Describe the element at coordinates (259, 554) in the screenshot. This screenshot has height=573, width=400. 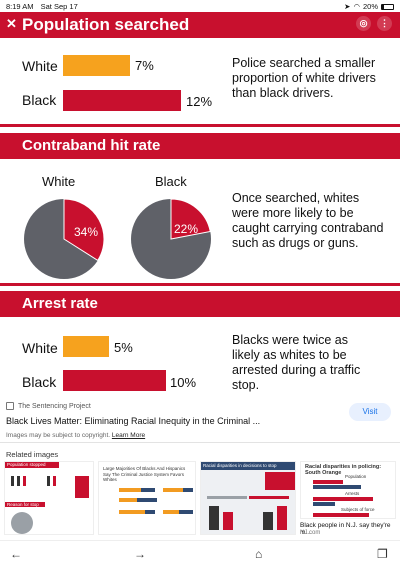
I see `home-icon: ⌂` at that location.